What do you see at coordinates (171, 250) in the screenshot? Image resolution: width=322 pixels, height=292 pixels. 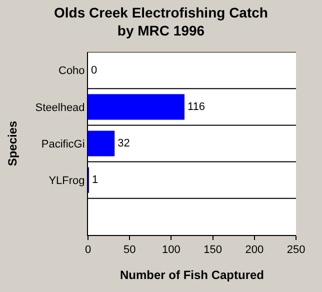 I see `x-tick-label: 100` at bounding box center [171, 250].